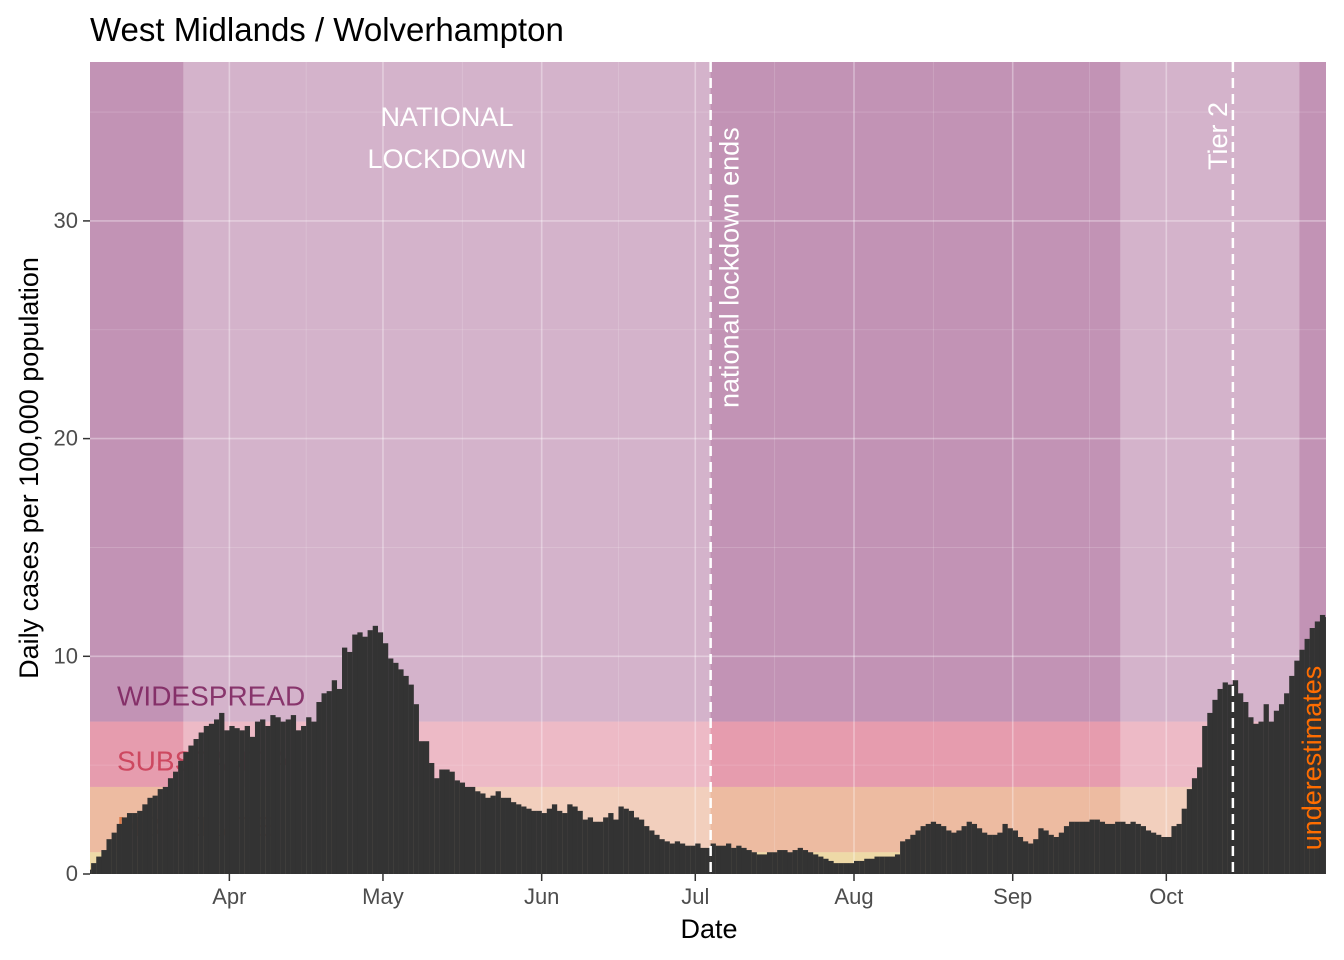 The image size is (1344, 960). I want to click on restriction-period-label: LOCKDOWN, so click(446, 159).